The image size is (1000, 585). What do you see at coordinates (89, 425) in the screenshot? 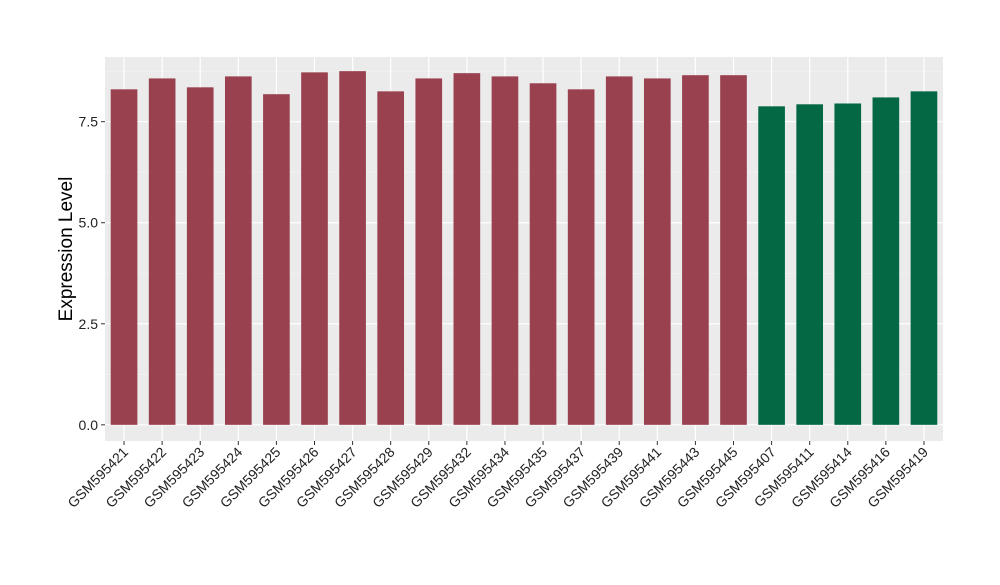
I see `y-tick-label: 0.0` at bounding box center [89, 425].